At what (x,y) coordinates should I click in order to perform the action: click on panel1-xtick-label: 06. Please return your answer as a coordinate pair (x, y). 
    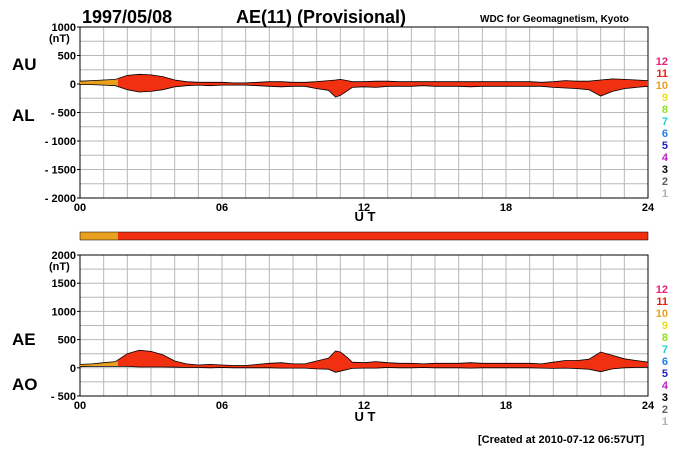
    Looking at the image, I should click on (222, 208).